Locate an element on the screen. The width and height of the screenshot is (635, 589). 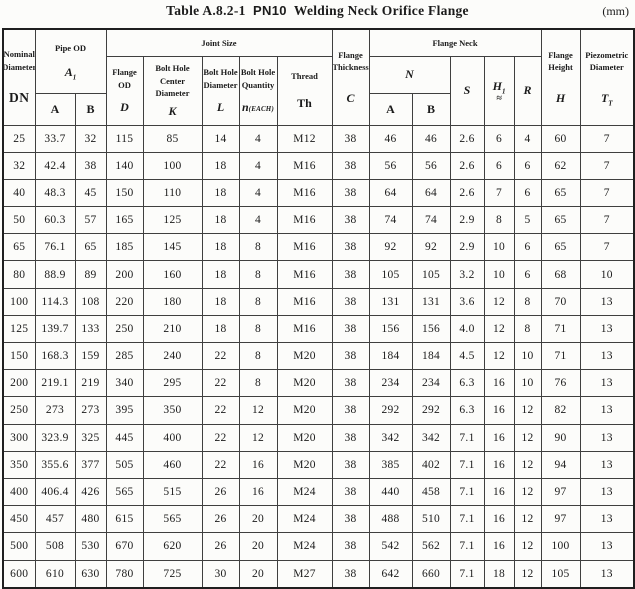
cell-neck-n-a: 542 is located at coordinates (390, 546).